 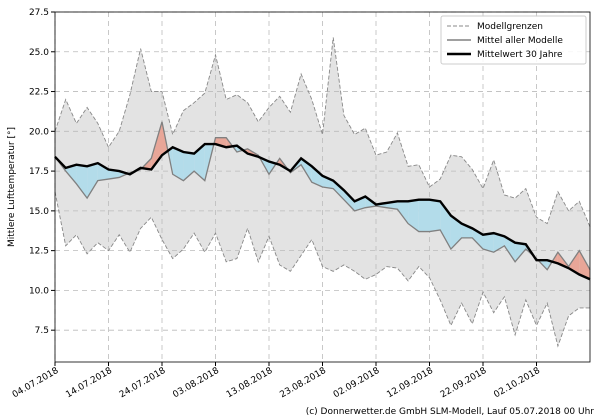 I want to click on x-tick-label: 24.07.2018, so click(x=143, y=383).